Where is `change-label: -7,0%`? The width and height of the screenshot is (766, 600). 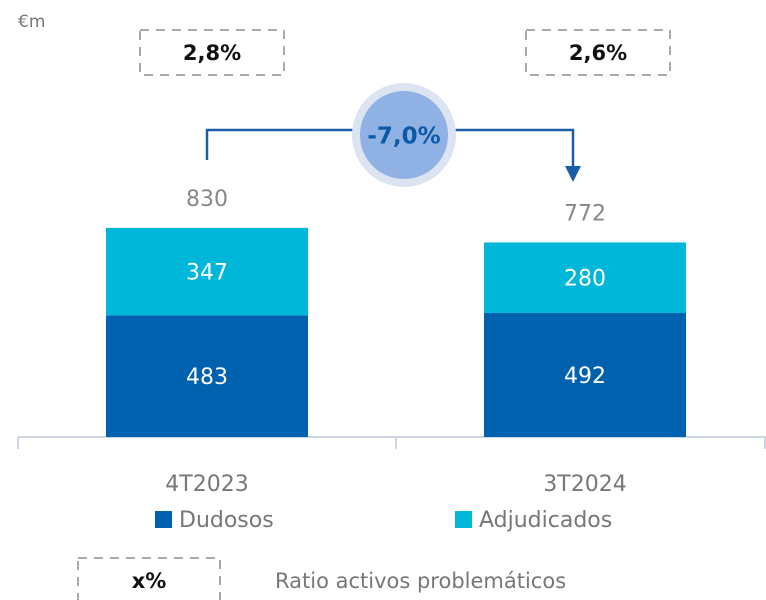 change-label: -7,0% is located at coordinates (403, 137).